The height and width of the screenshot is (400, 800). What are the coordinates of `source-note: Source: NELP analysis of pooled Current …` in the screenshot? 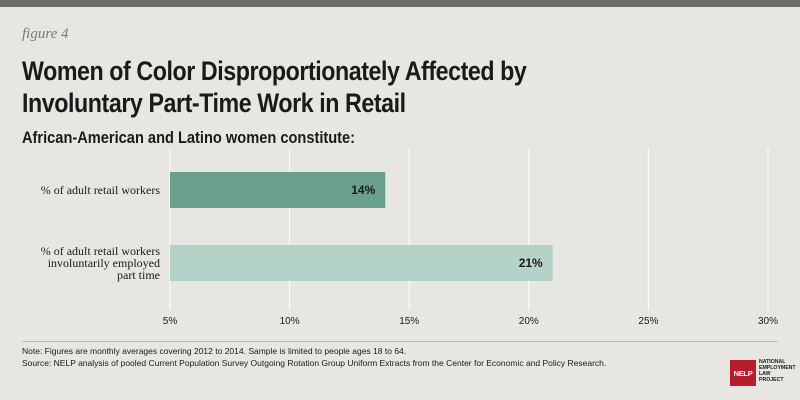 It's located at (314, 363).